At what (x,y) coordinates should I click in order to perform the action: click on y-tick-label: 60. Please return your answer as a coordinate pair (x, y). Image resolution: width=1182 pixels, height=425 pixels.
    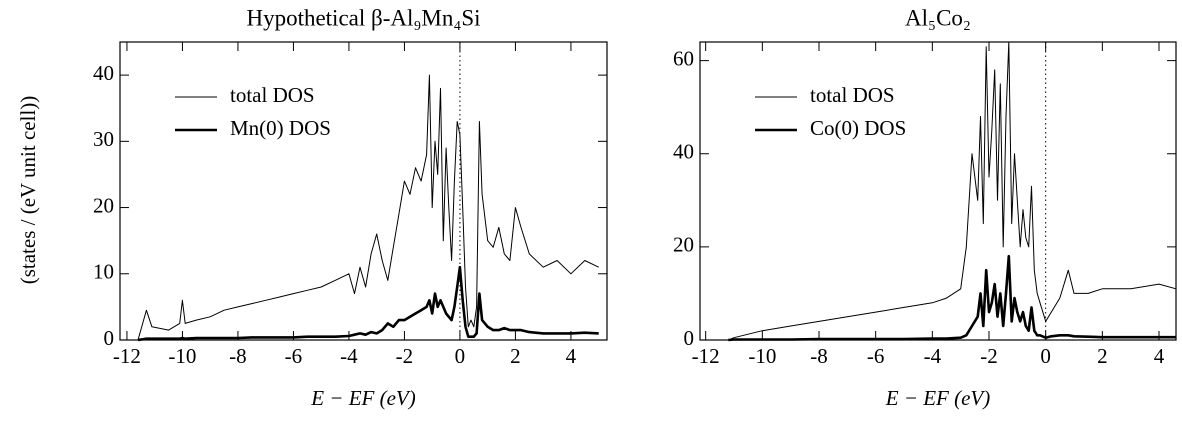
    Looking at the image, I should click on (683, 58).